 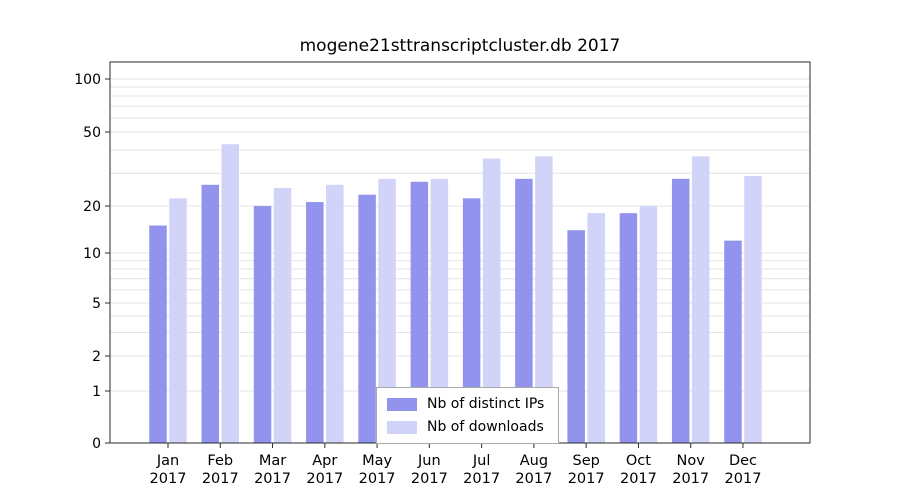 What do you see at coordinates (576, 336) in the screenshot?
I see `bar-distinct-ips-sep` at bounding box center [576, 336].